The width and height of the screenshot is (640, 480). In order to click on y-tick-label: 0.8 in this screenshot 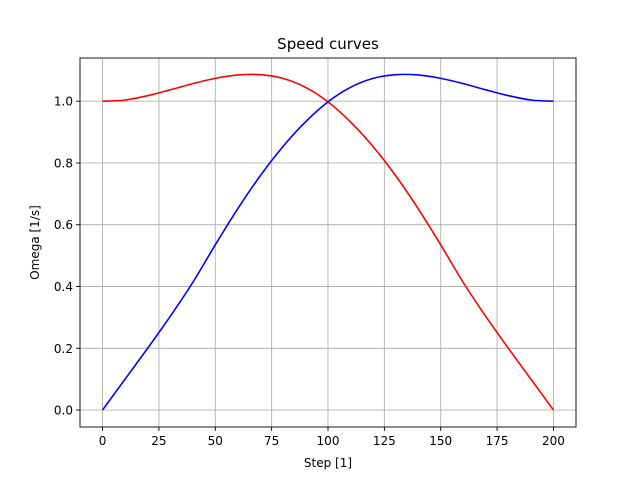, I will do `click(63, 163)`.